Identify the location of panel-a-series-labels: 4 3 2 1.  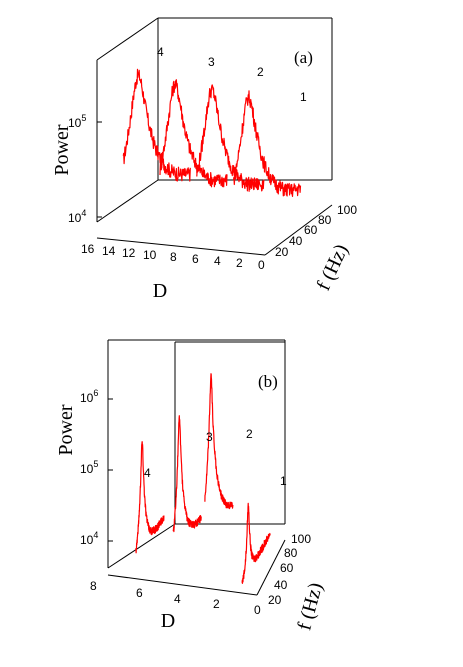
(232, 74).